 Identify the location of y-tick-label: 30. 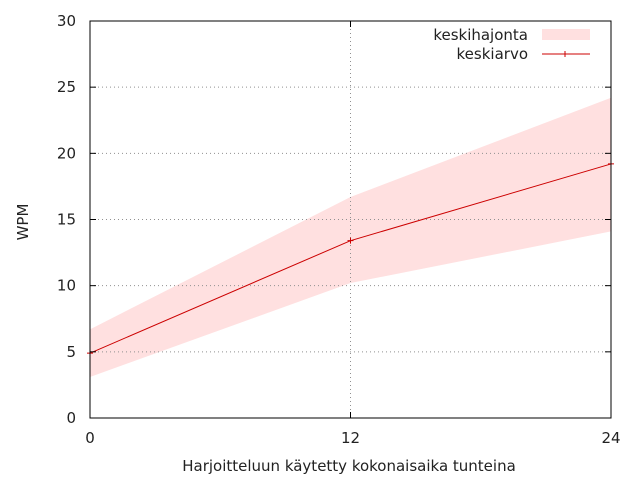
(66, 21).